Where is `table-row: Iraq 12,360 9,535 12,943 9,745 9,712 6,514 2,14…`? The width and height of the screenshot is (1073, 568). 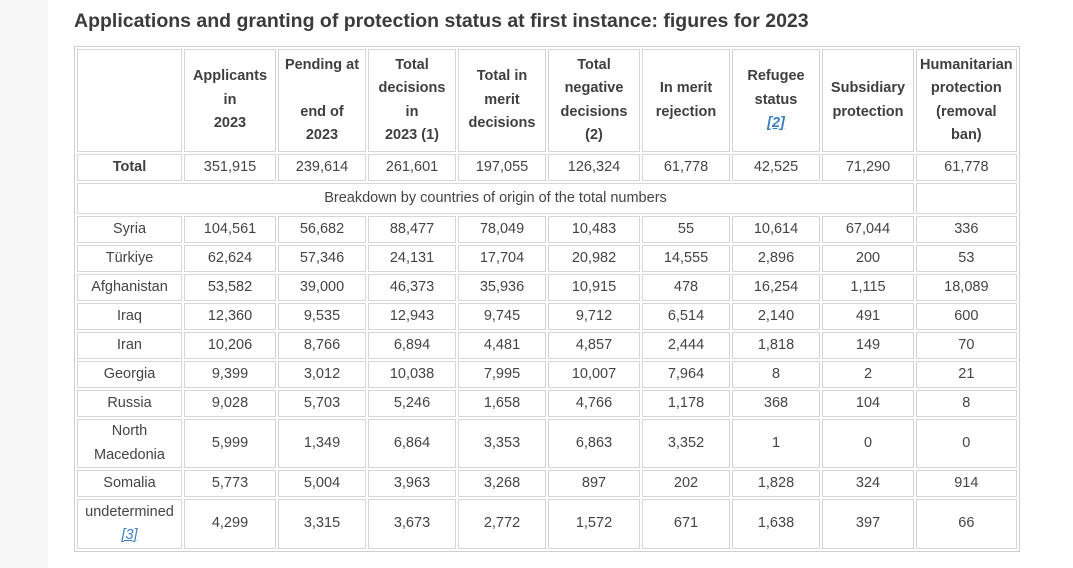 table-row: Iraq 12,360 9,535 12,943 9,745 9,712 6,514 2,14… is located at coordinates (547, 316).